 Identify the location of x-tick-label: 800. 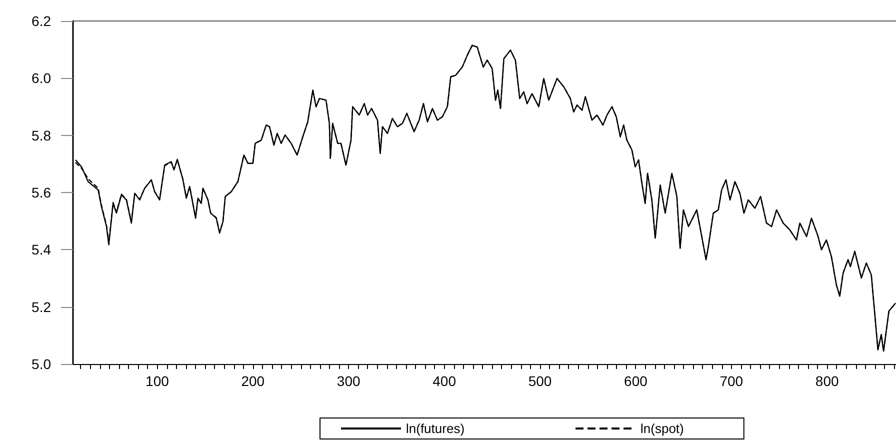
(827, 381).